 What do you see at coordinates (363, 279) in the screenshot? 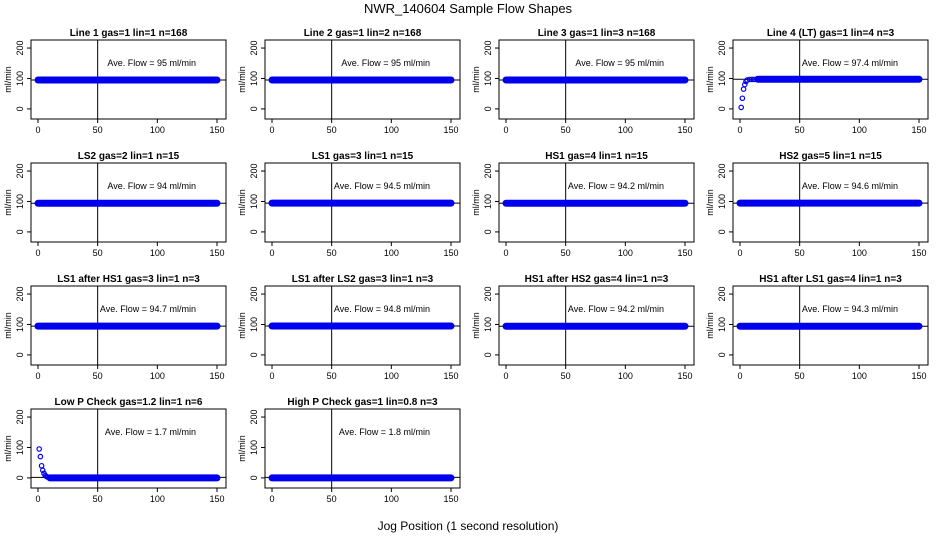
I see `panel-title: LS1 after LS2 gas=3 lin=1 n=3` at bounding box center [363, 279].